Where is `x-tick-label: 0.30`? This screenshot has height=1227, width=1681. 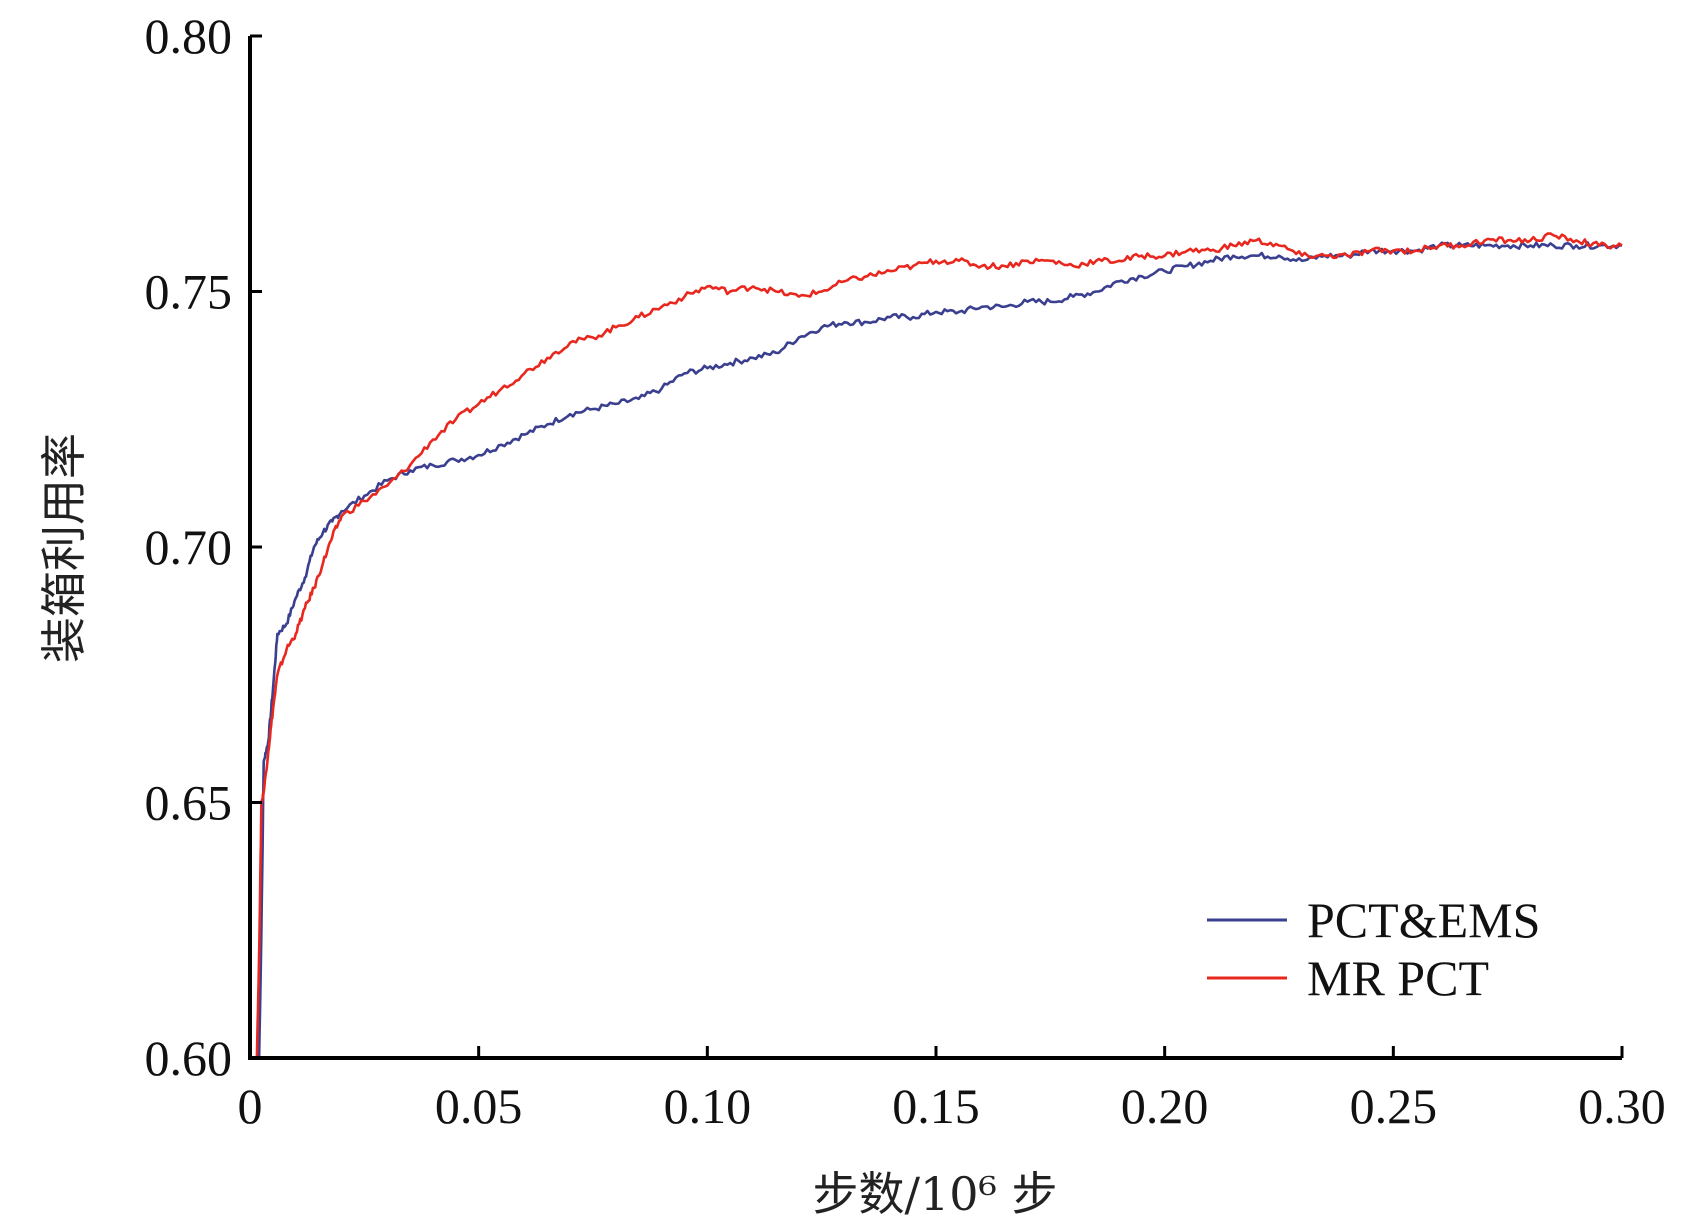
x-tick-label: 0.30 is located at coordinates (1622, 1106).